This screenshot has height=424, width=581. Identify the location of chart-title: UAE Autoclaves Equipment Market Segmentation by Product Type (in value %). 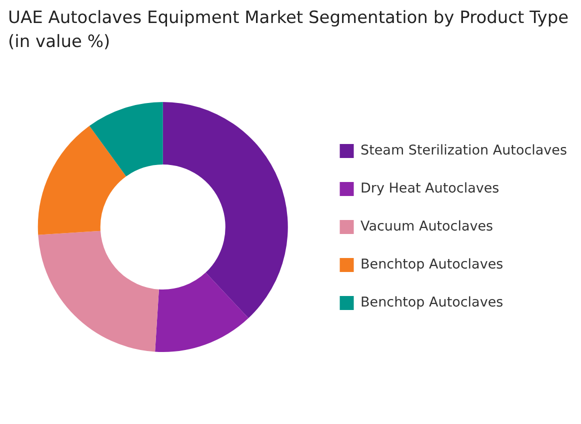
(289, 30).